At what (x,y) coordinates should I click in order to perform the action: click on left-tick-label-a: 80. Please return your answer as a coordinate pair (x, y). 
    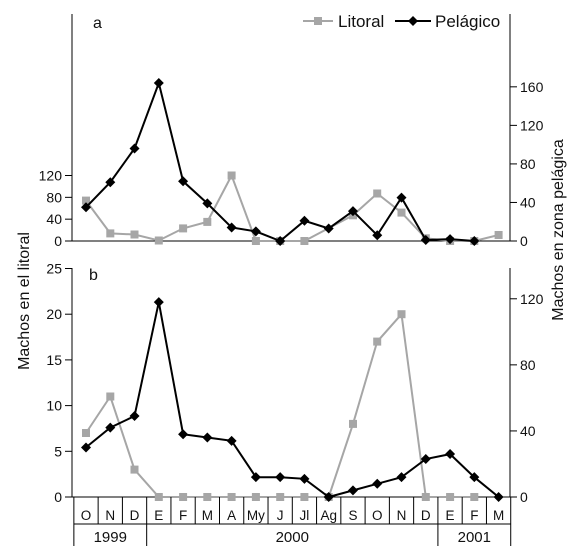
    Looking at the image, I should click on (54, 197).